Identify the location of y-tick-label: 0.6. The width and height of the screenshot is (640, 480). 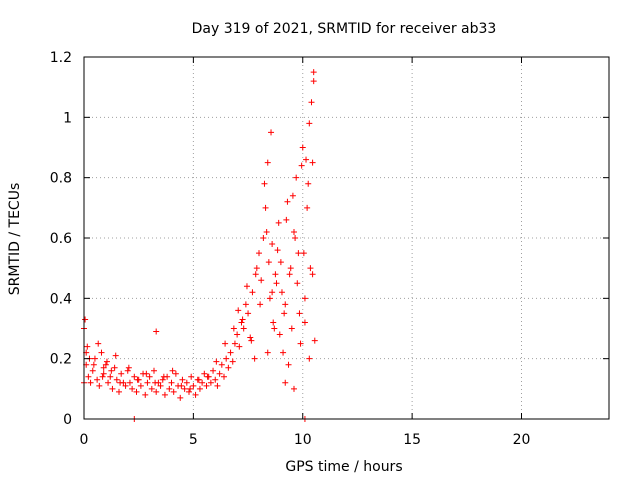
(61, 239).